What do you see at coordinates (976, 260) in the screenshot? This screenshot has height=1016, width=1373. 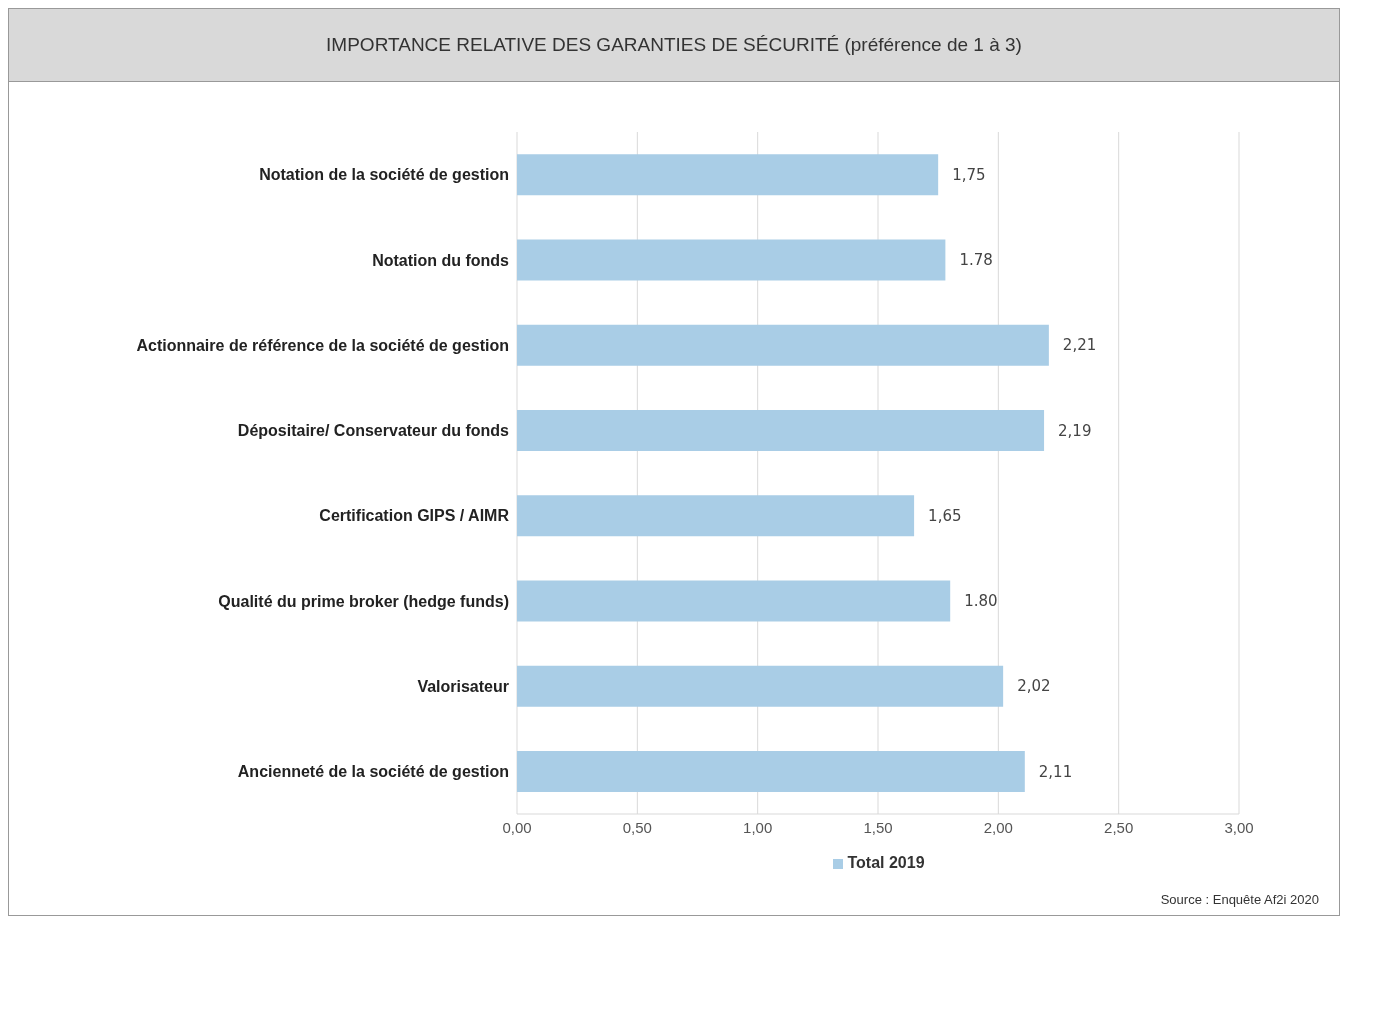 I see `data-label: 1.78` at bounding box center [976, 260].